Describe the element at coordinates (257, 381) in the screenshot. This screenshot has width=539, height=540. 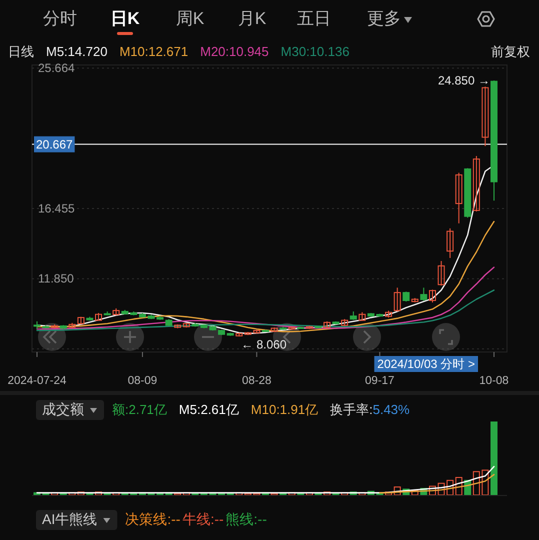
I see `x-tick-label: 08-28` at that location.